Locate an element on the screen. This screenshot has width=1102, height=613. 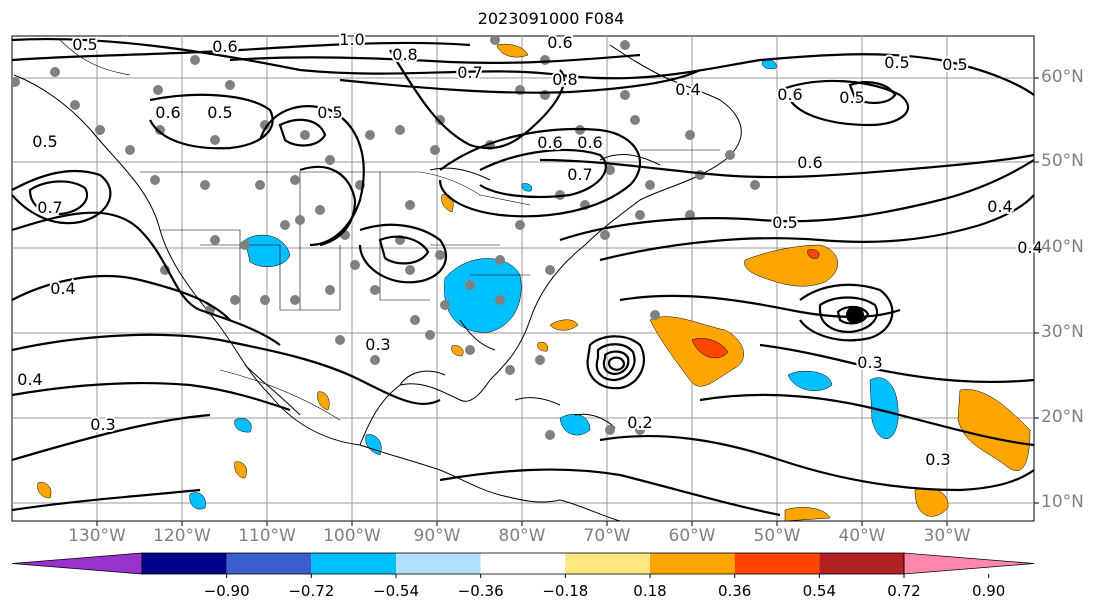
colorbar-outline is located at coordinates (523, 563).